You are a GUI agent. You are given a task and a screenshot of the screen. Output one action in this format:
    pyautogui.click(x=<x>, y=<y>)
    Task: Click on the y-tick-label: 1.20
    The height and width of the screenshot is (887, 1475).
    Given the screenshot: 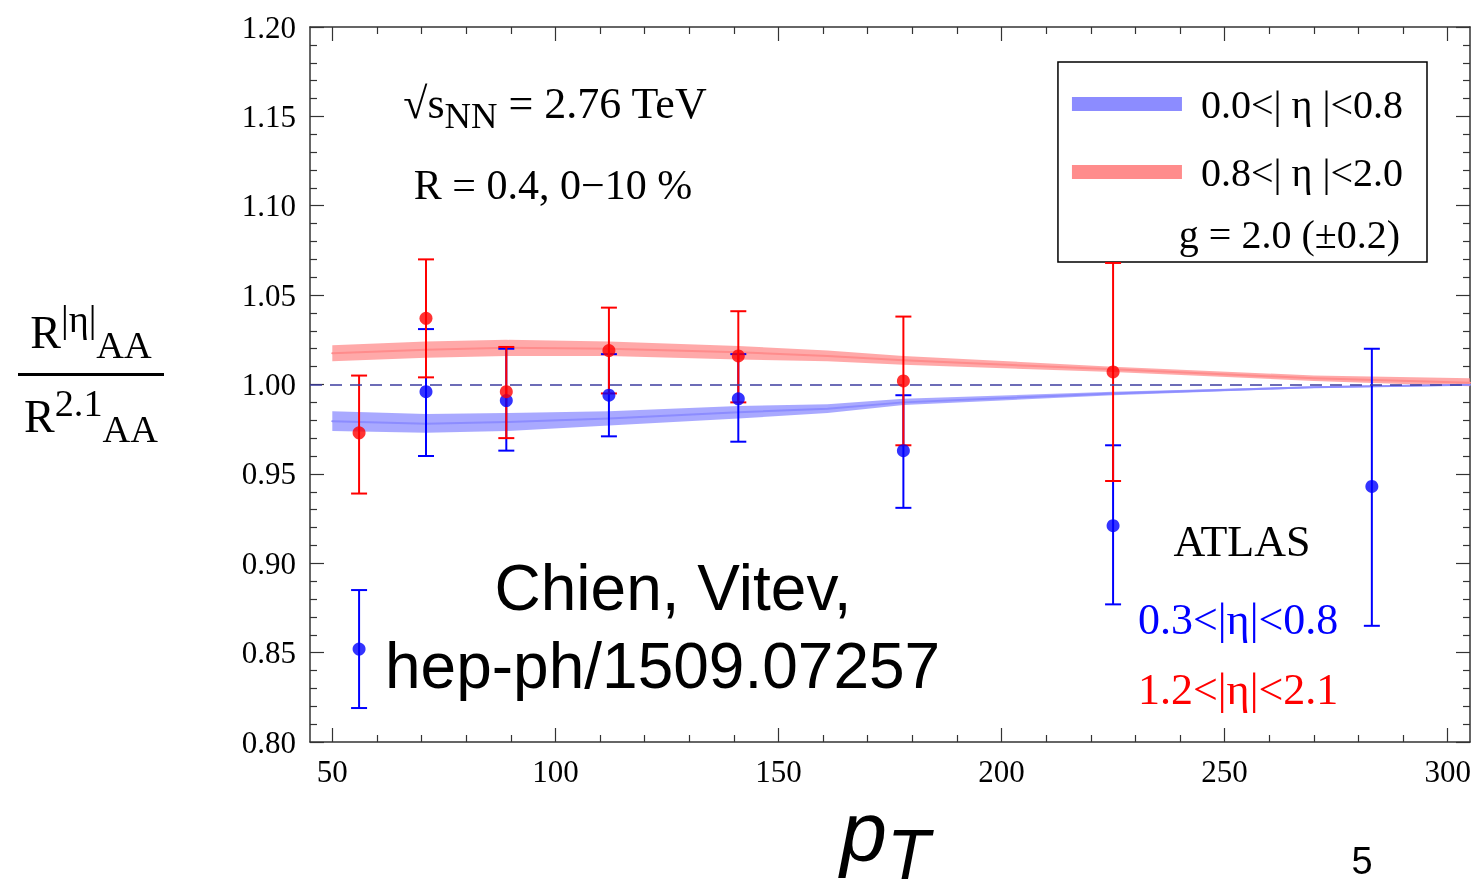 What is the action you would take?
    pyautogui.click(x=268, y=27)
    